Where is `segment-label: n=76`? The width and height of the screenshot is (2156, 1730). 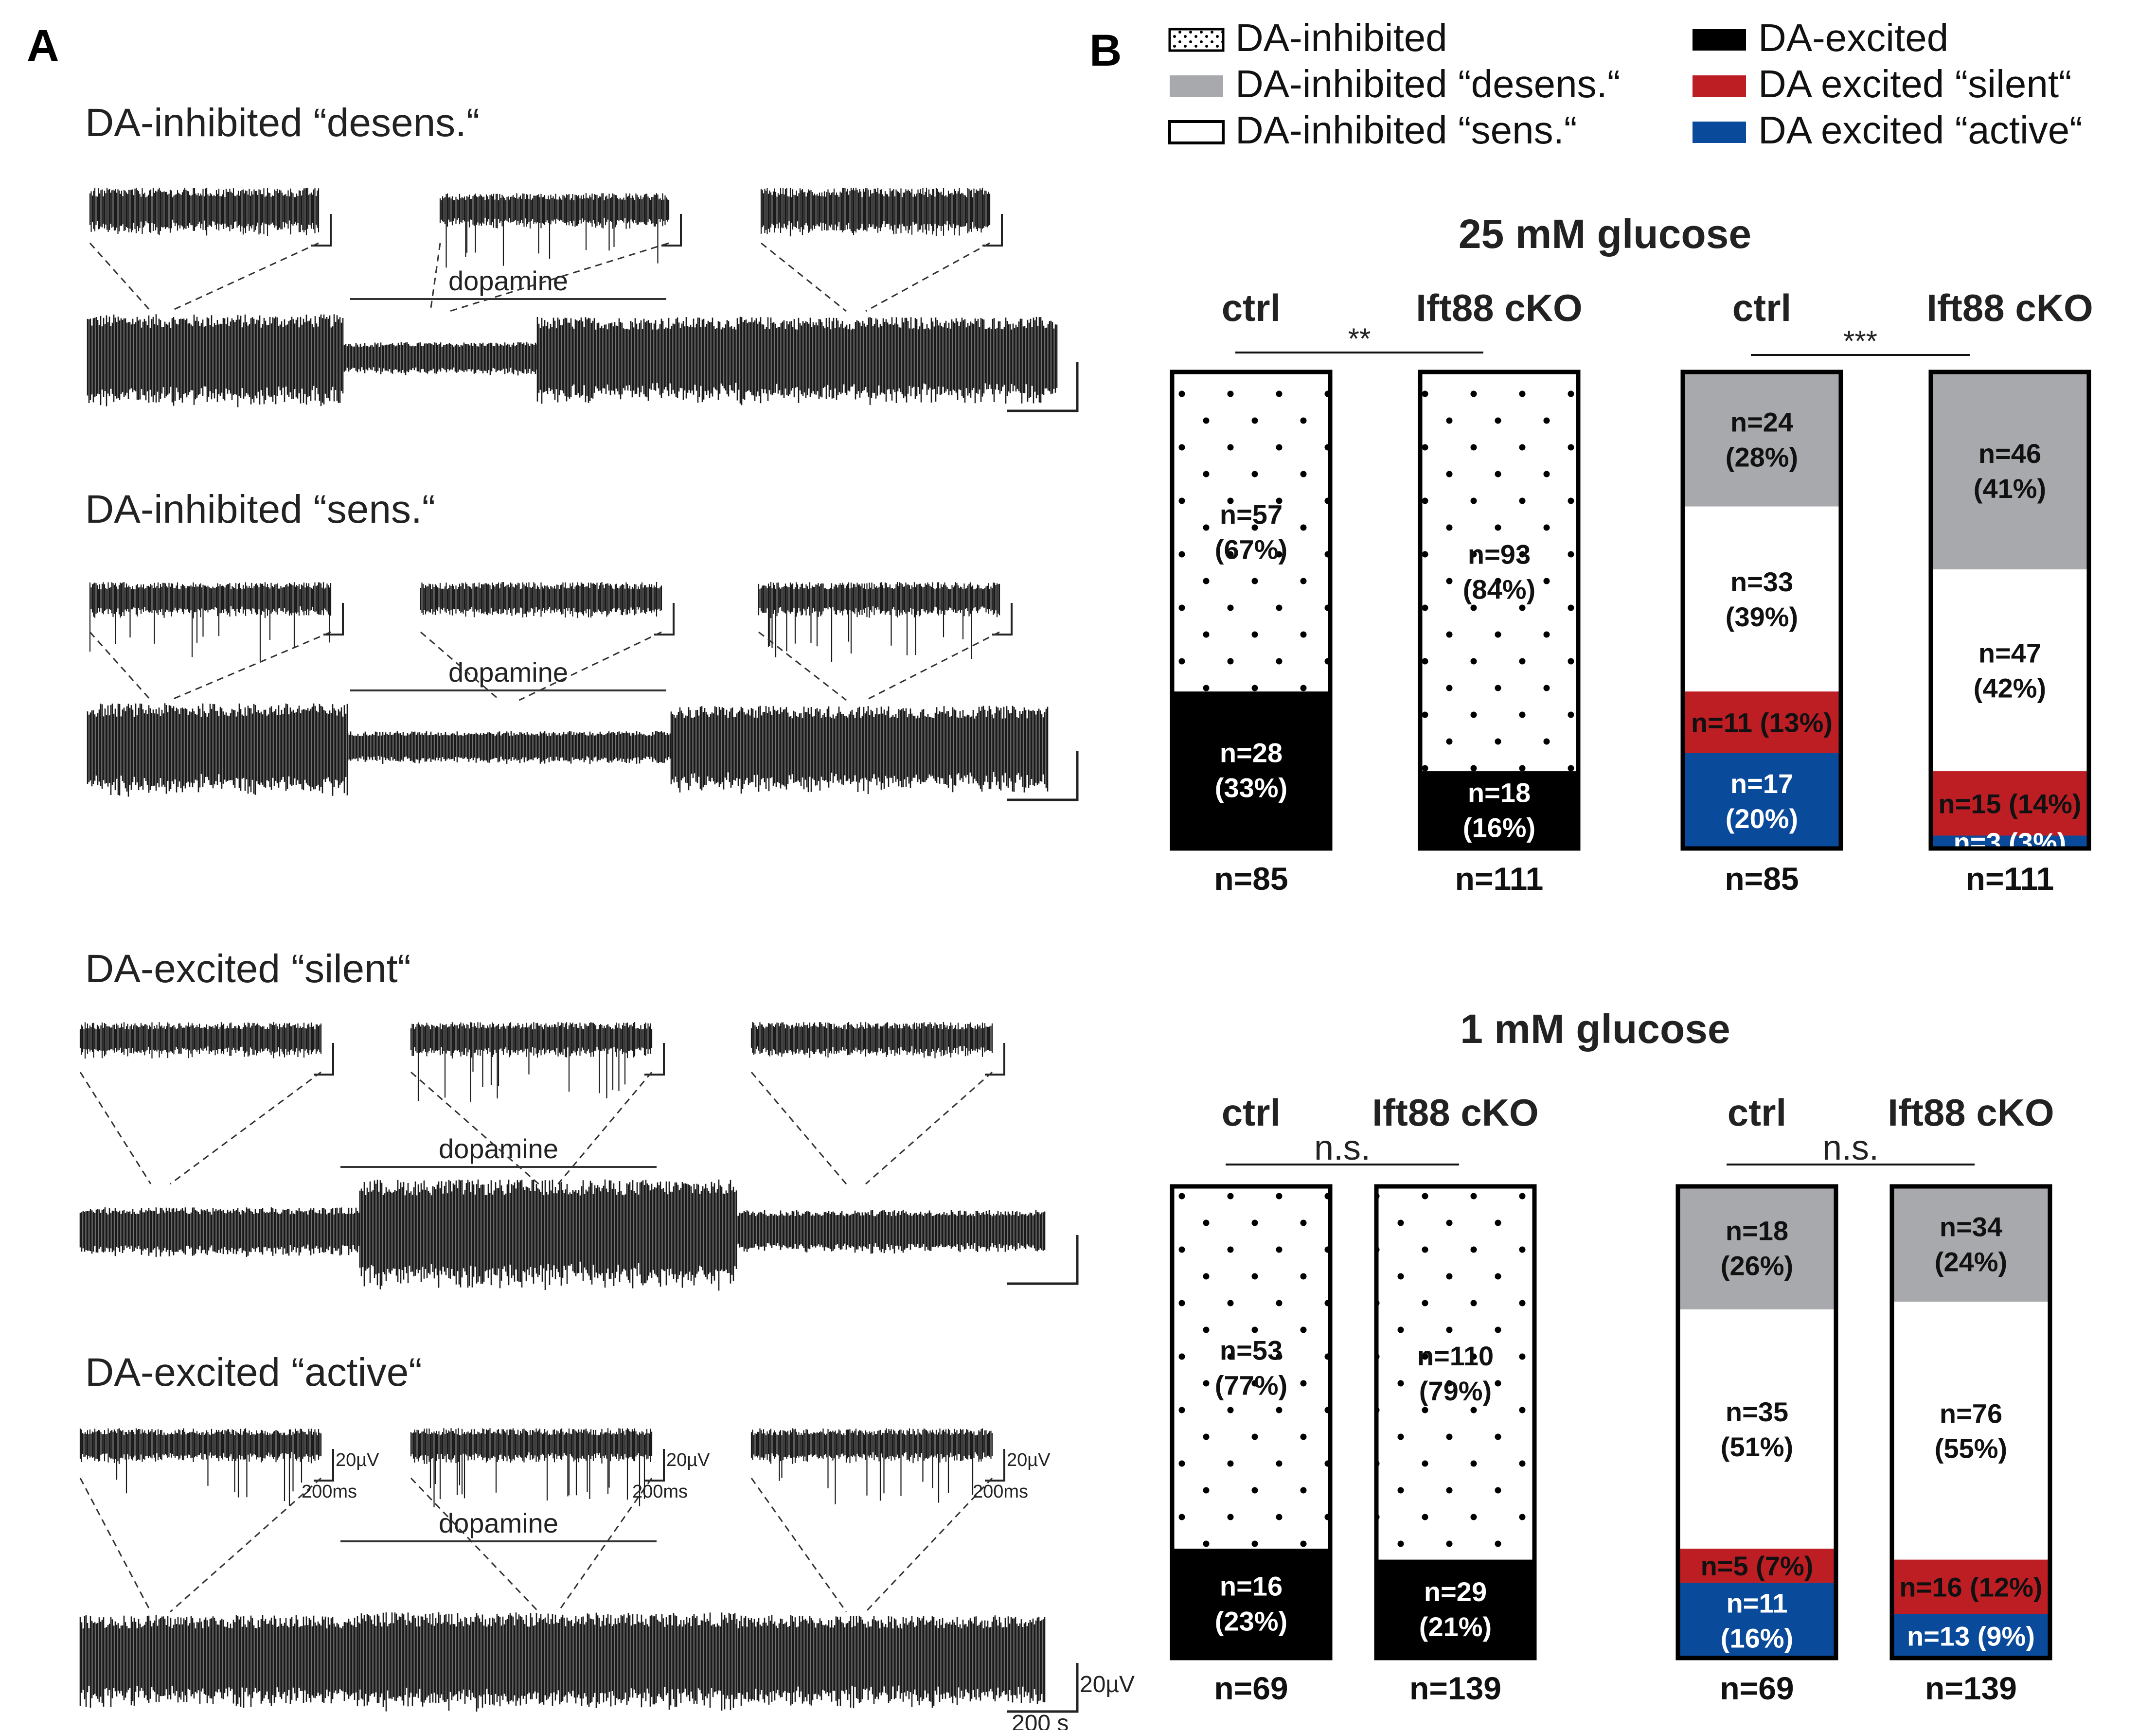
segment-label: n=76 is located at coordinates (1971, 1414).